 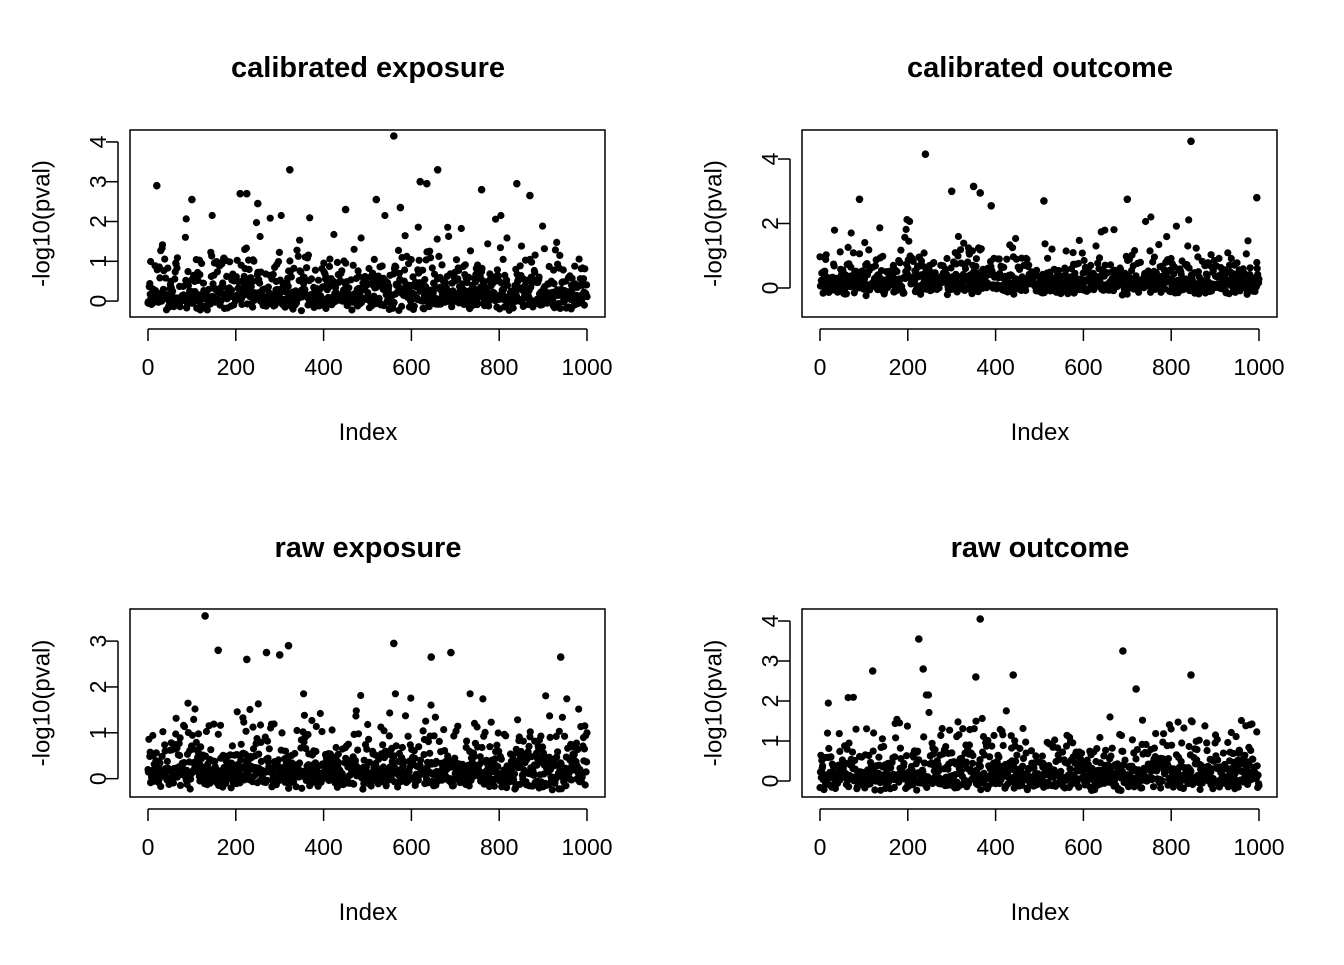 I want to click on x-axis-label: Index, so click(x=368, y=432).